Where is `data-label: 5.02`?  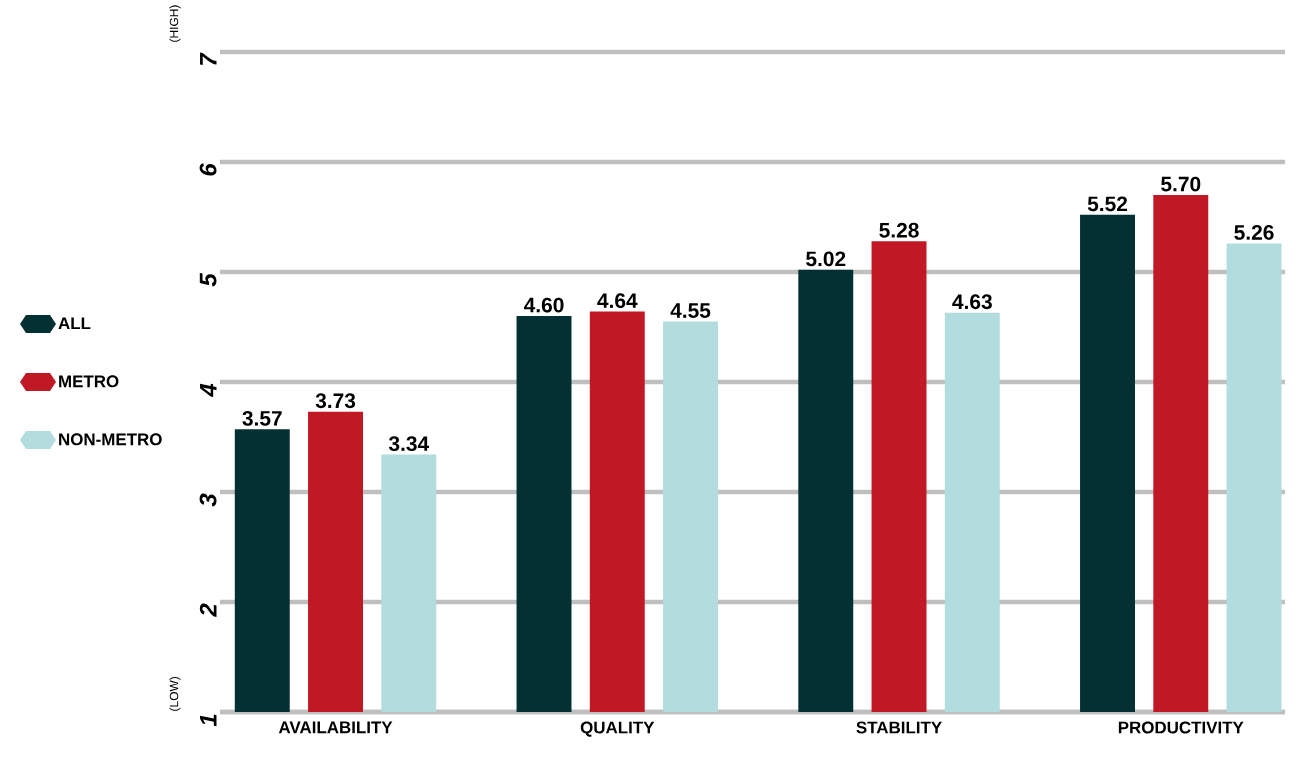 data-label: 5.02 is located at coordinates (826, 259).